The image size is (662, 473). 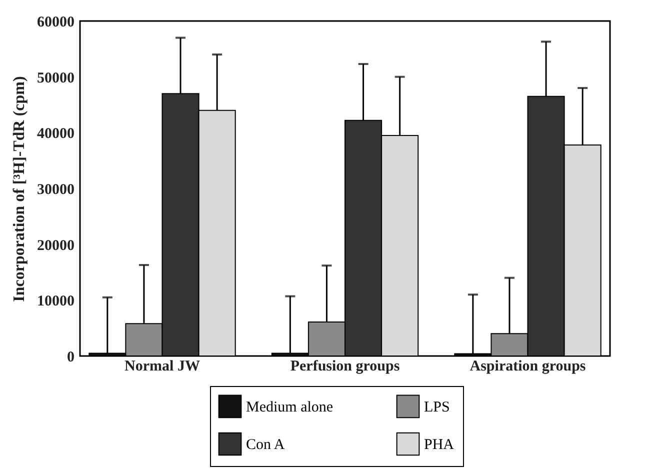 I want to click on legend-label: Medium alone, so click(x=290, y=407).